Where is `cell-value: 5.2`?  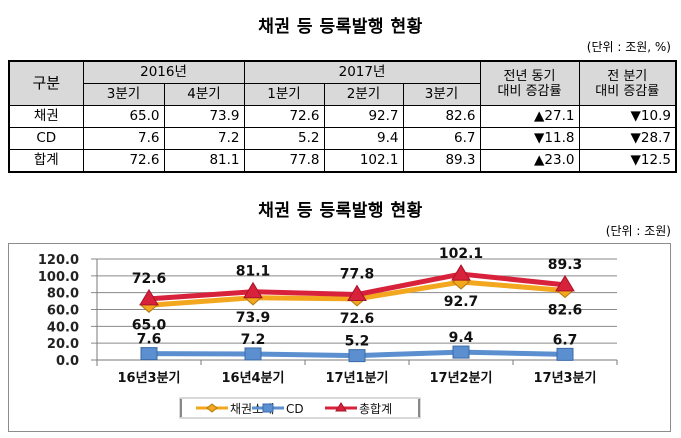
cell-value: 5.2 is located at coordinates (284, 138).